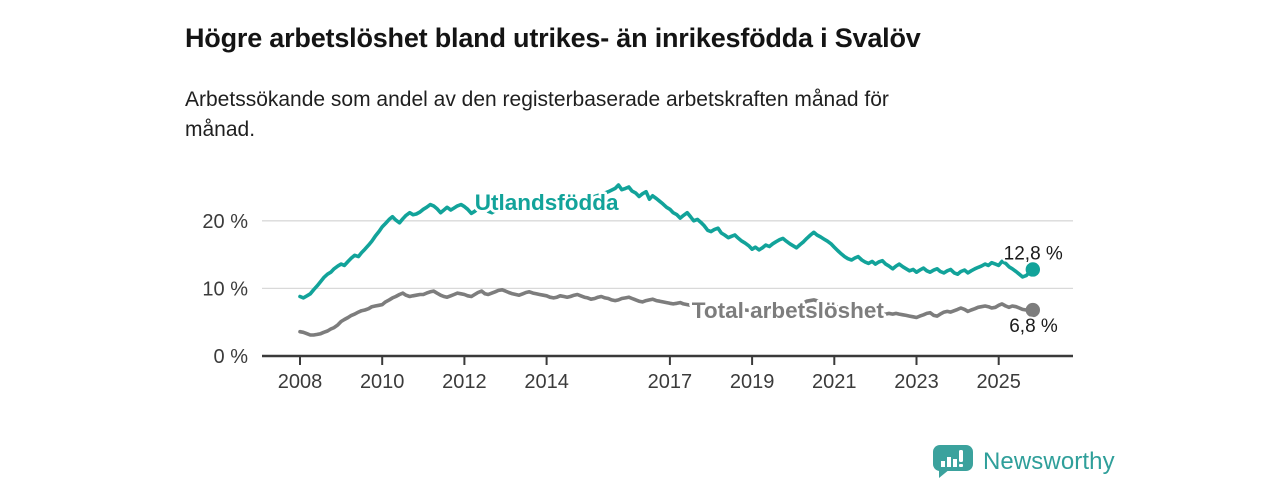  What do you see at coordinates (953, 461) in the screenshot?
I see `newsworthy-bar-chart-speech-bubble-icon` at bounding box center [953, 461].